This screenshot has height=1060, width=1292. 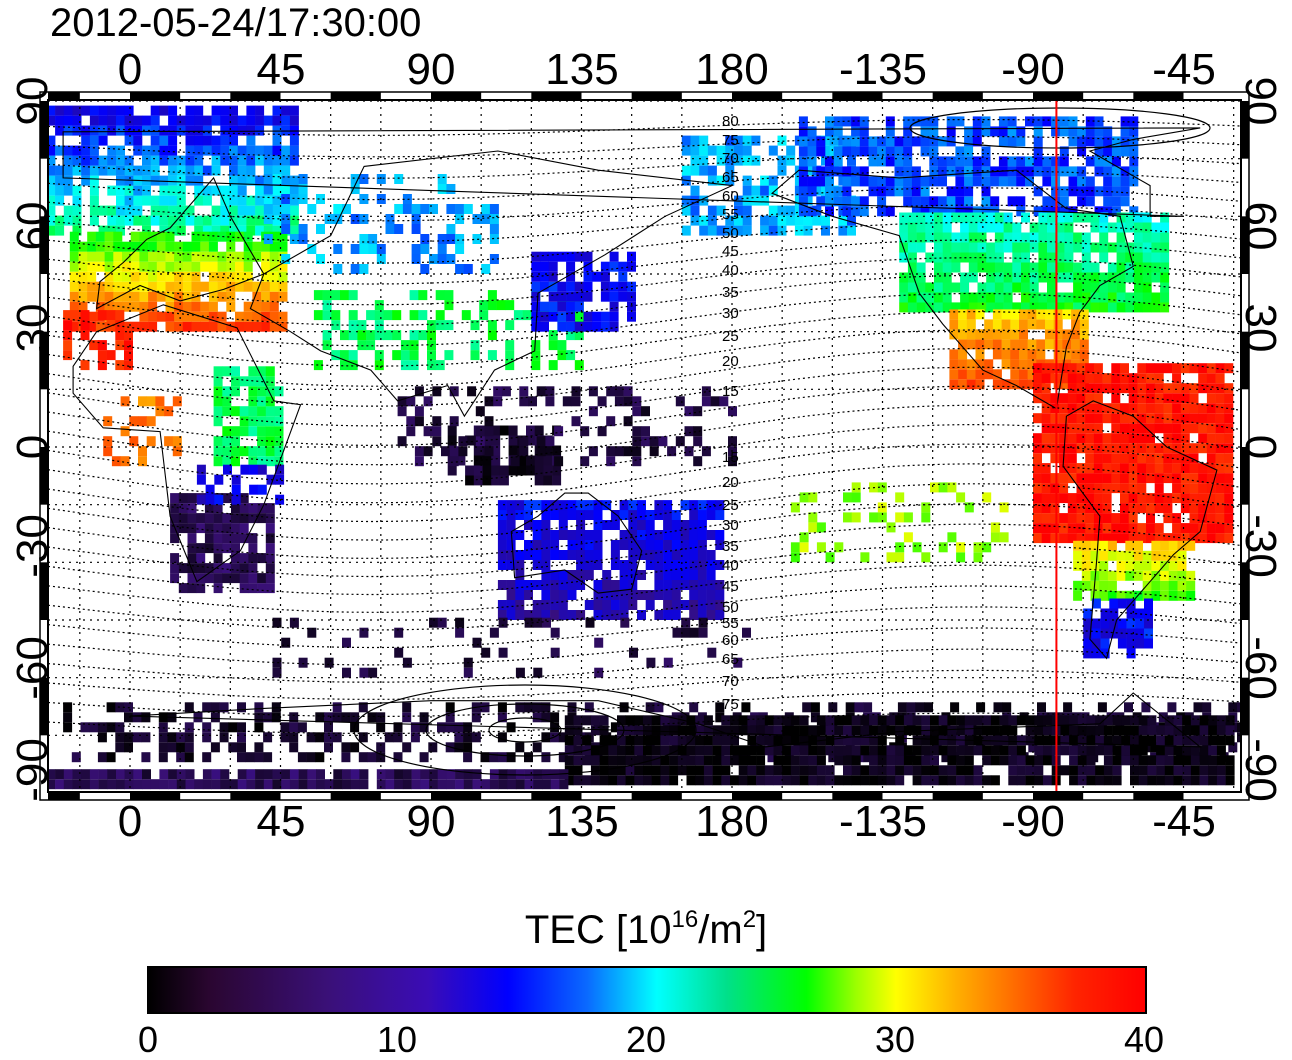 What do you see at coordinates (730, 623) in the screenshot?
I see `contour-label: 55` at bounding box center [730, 623].